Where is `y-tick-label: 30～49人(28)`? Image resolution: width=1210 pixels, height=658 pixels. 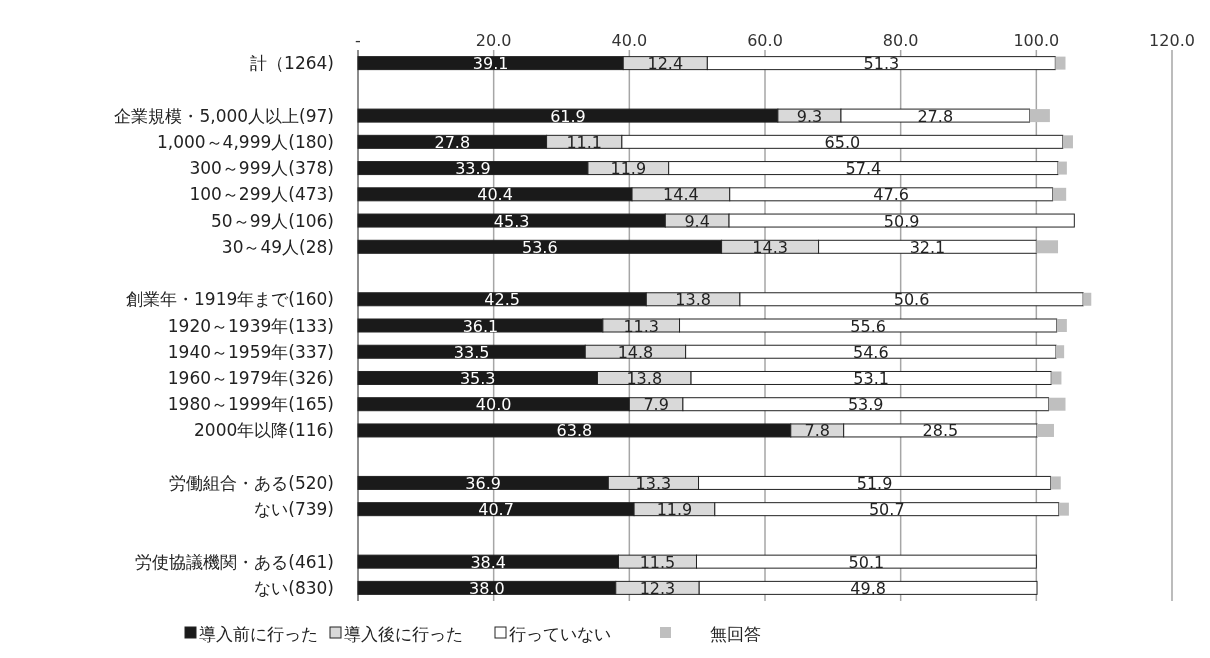
y-tick-label: 30～49人(28) is located at coordinates (277, 246).